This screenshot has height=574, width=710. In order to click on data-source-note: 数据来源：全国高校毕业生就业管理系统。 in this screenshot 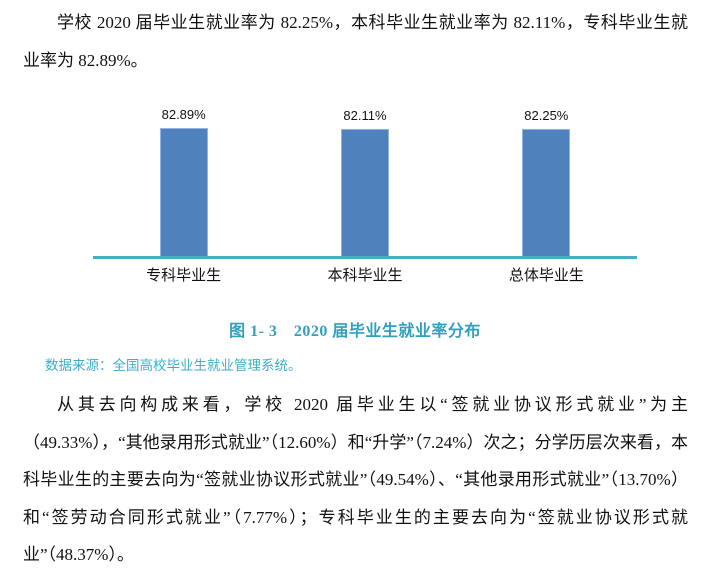, I will do `click(173, 365)`.